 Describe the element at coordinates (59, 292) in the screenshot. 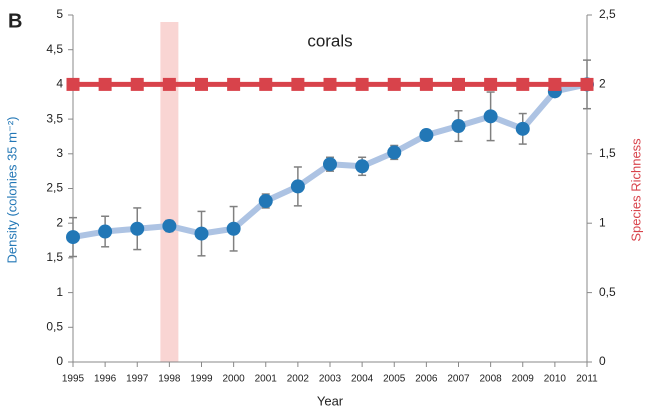

I see `y-tick-label: 1` at that location.